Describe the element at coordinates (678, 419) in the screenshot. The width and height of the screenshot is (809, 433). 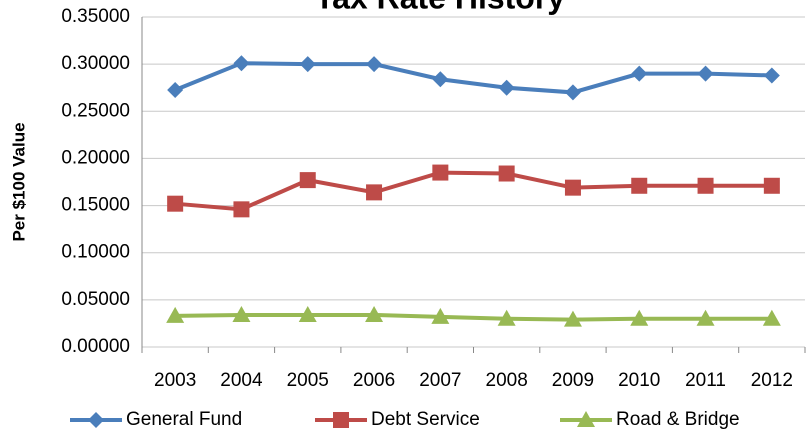
I see `legend-label: Road & Bridge` at that location.